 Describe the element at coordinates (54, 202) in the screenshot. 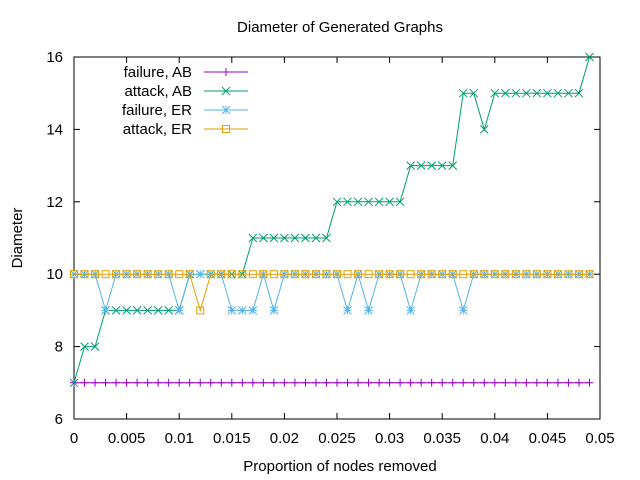

I see `y-tick-label: 12` at that location.